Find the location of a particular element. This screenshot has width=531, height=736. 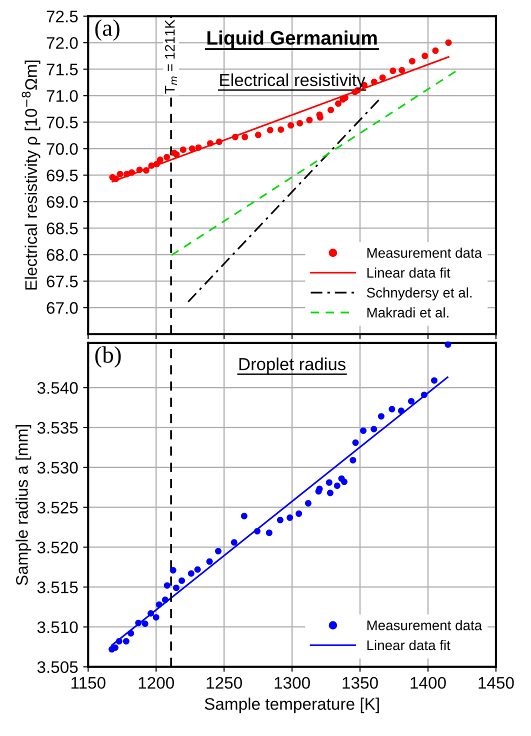

y-tick-label: 70.5 is located at coordinates (62, 122).